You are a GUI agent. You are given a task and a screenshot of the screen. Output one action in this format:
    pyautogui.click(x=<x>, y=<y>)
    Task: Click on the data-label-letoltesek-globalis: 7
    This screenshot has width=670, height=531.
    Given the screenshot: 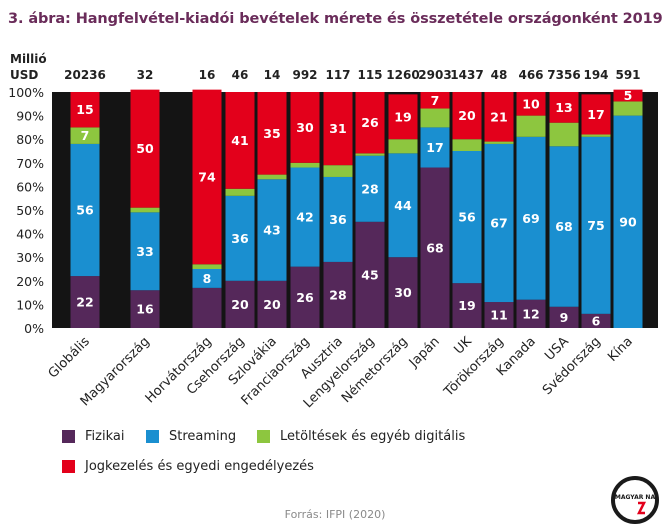 What is the action you would take?
    pyautogui.click(x=85, y=135)
    